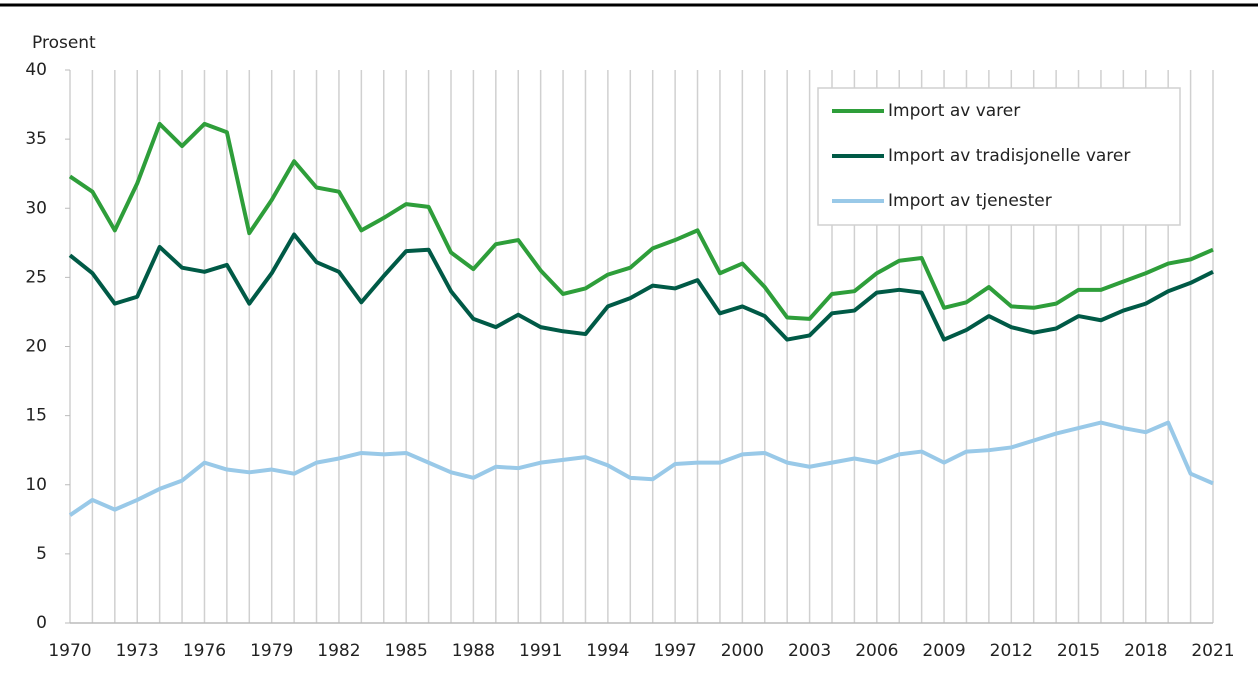  Describe the element at coordinates (1145, 651) in the screenshot. I see `x-tick-label: 2018` at that location.